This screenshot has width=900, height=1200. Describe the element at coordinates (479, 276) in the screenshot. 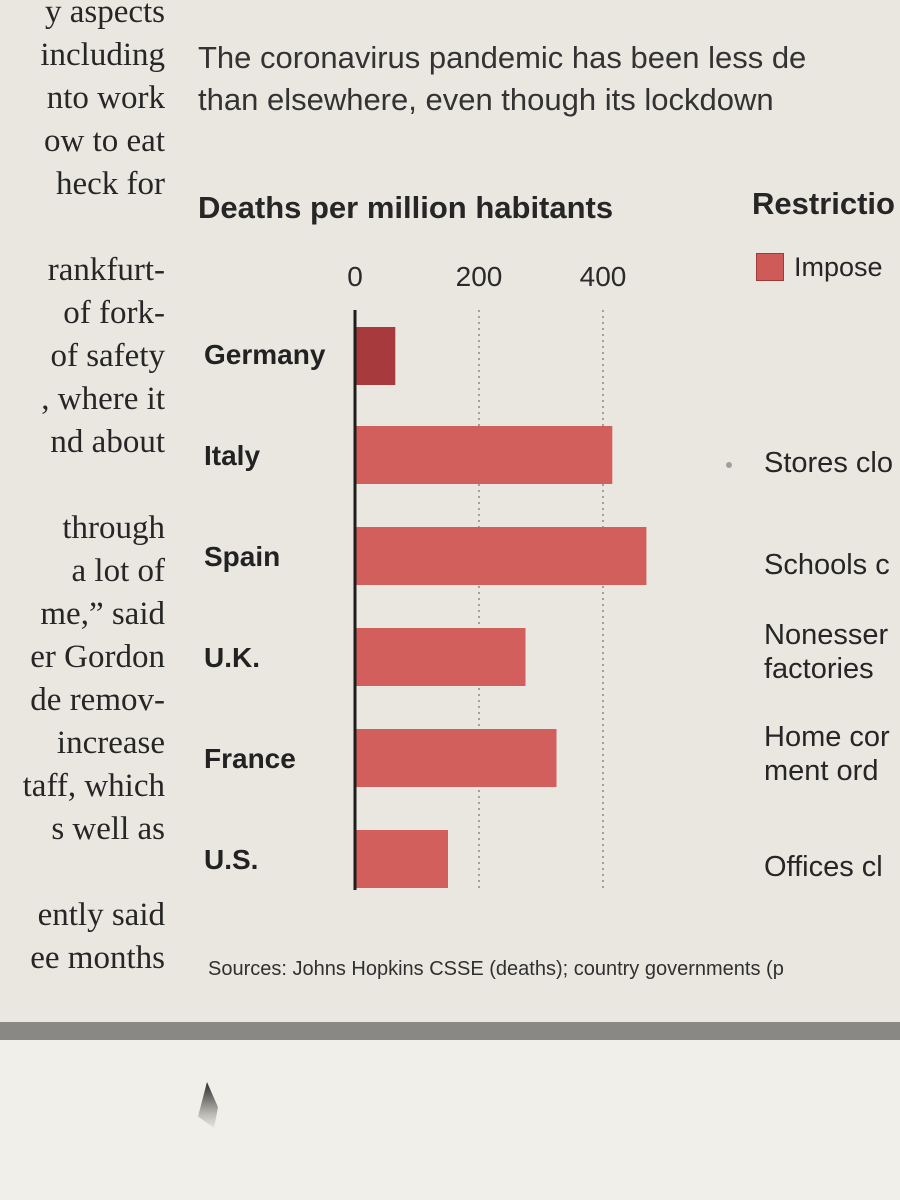

I see `x-tick-label: 200` at that location.